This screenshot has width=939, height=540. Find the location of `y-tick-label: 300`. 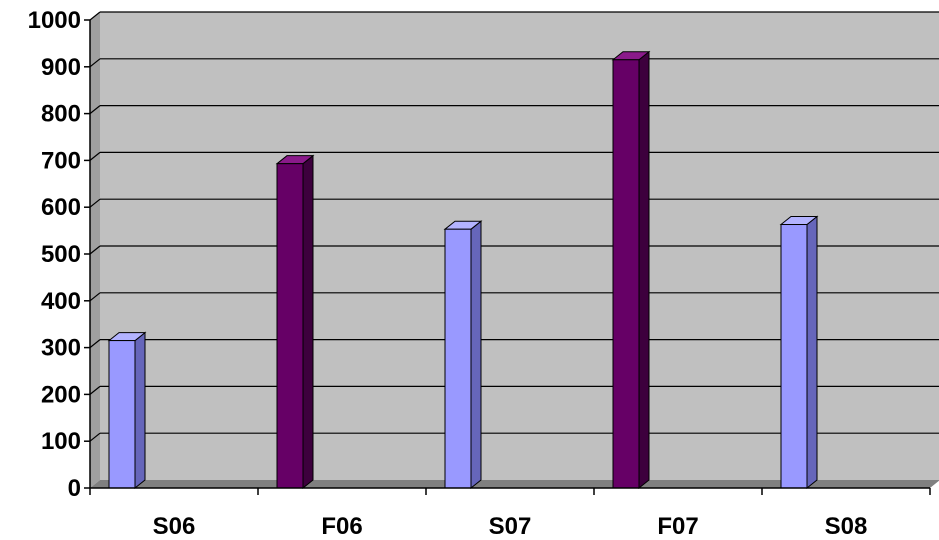

y-tick-label: 300 is located at coordinates (61, 348).